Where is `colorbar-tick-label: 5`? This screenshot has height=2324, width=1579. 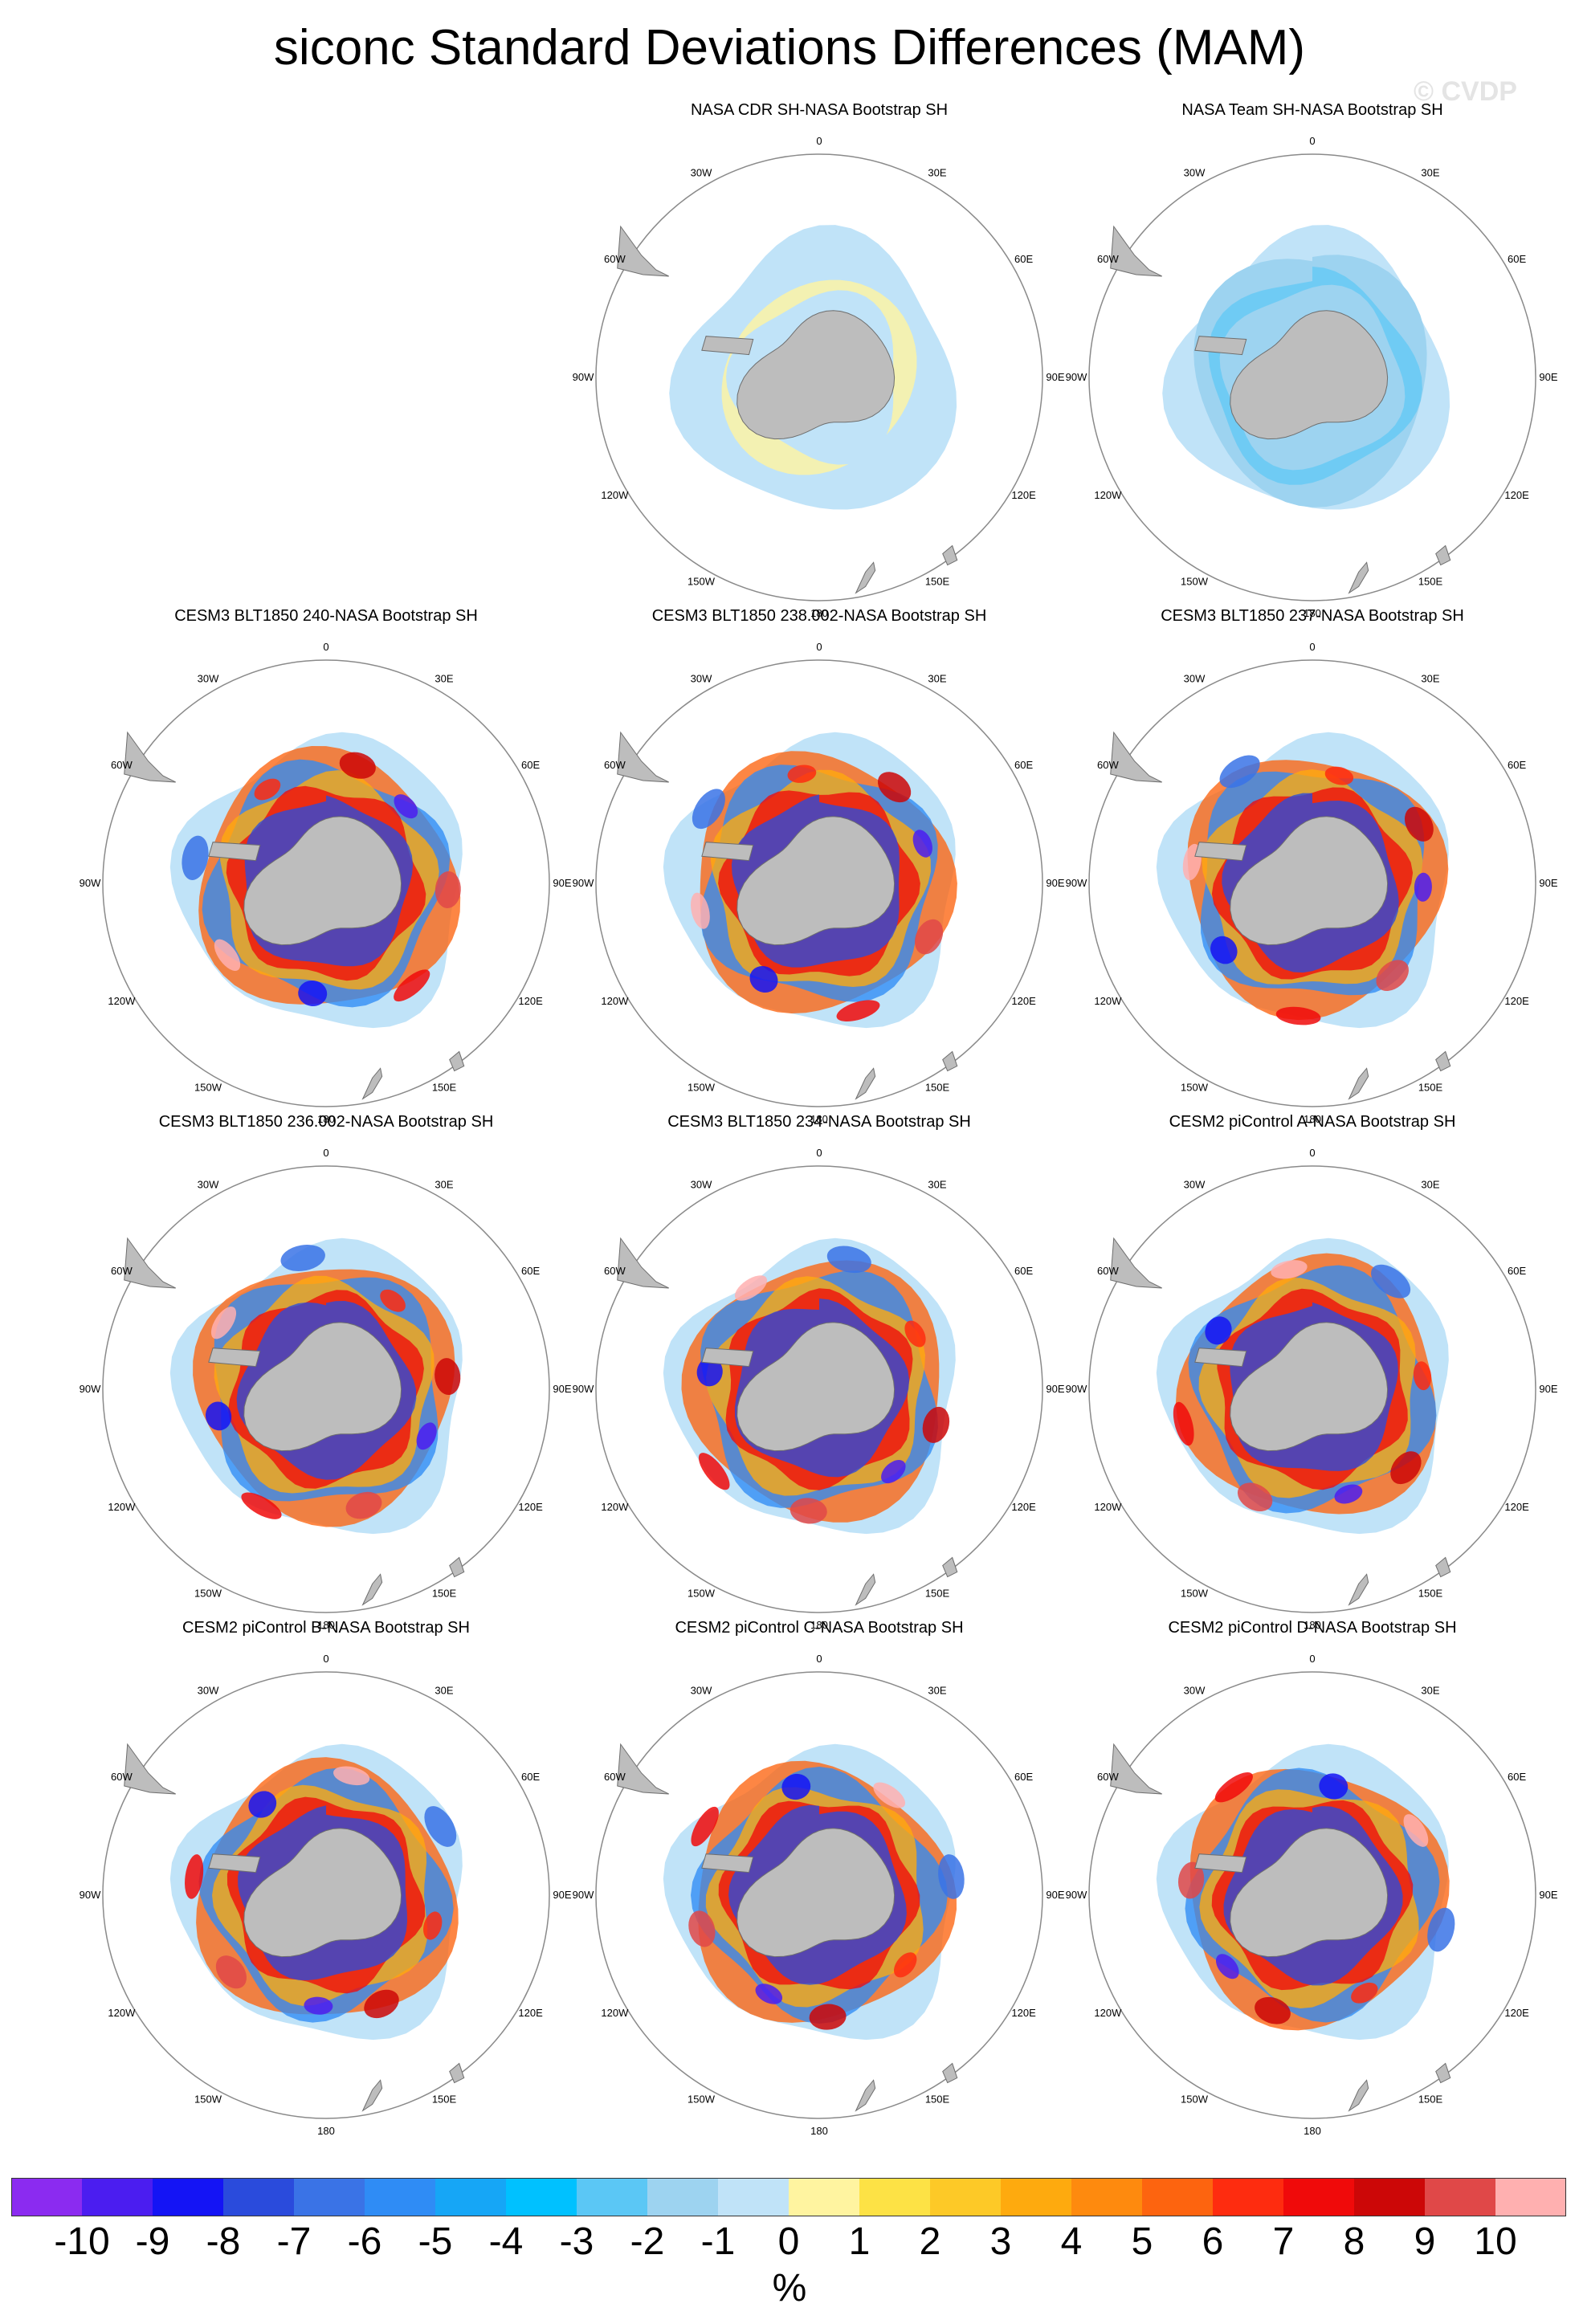 colorbar-tick-label: 5 is located at coordinates (1142, 2242).